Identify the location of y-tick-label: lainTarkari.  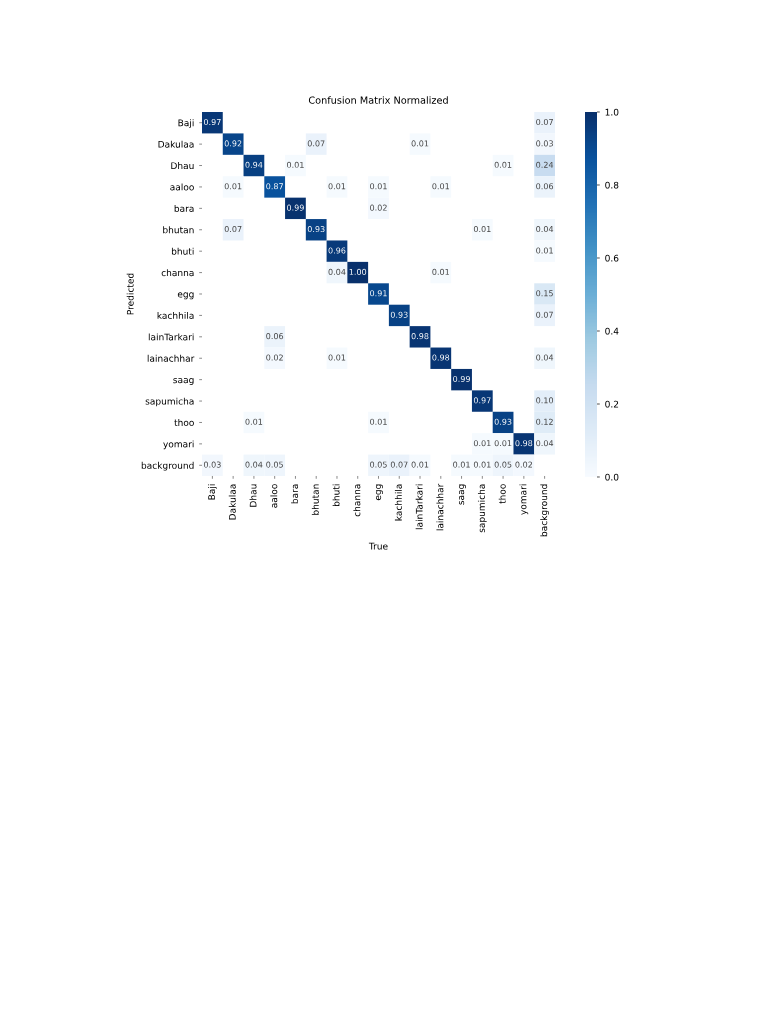
(171, 337).